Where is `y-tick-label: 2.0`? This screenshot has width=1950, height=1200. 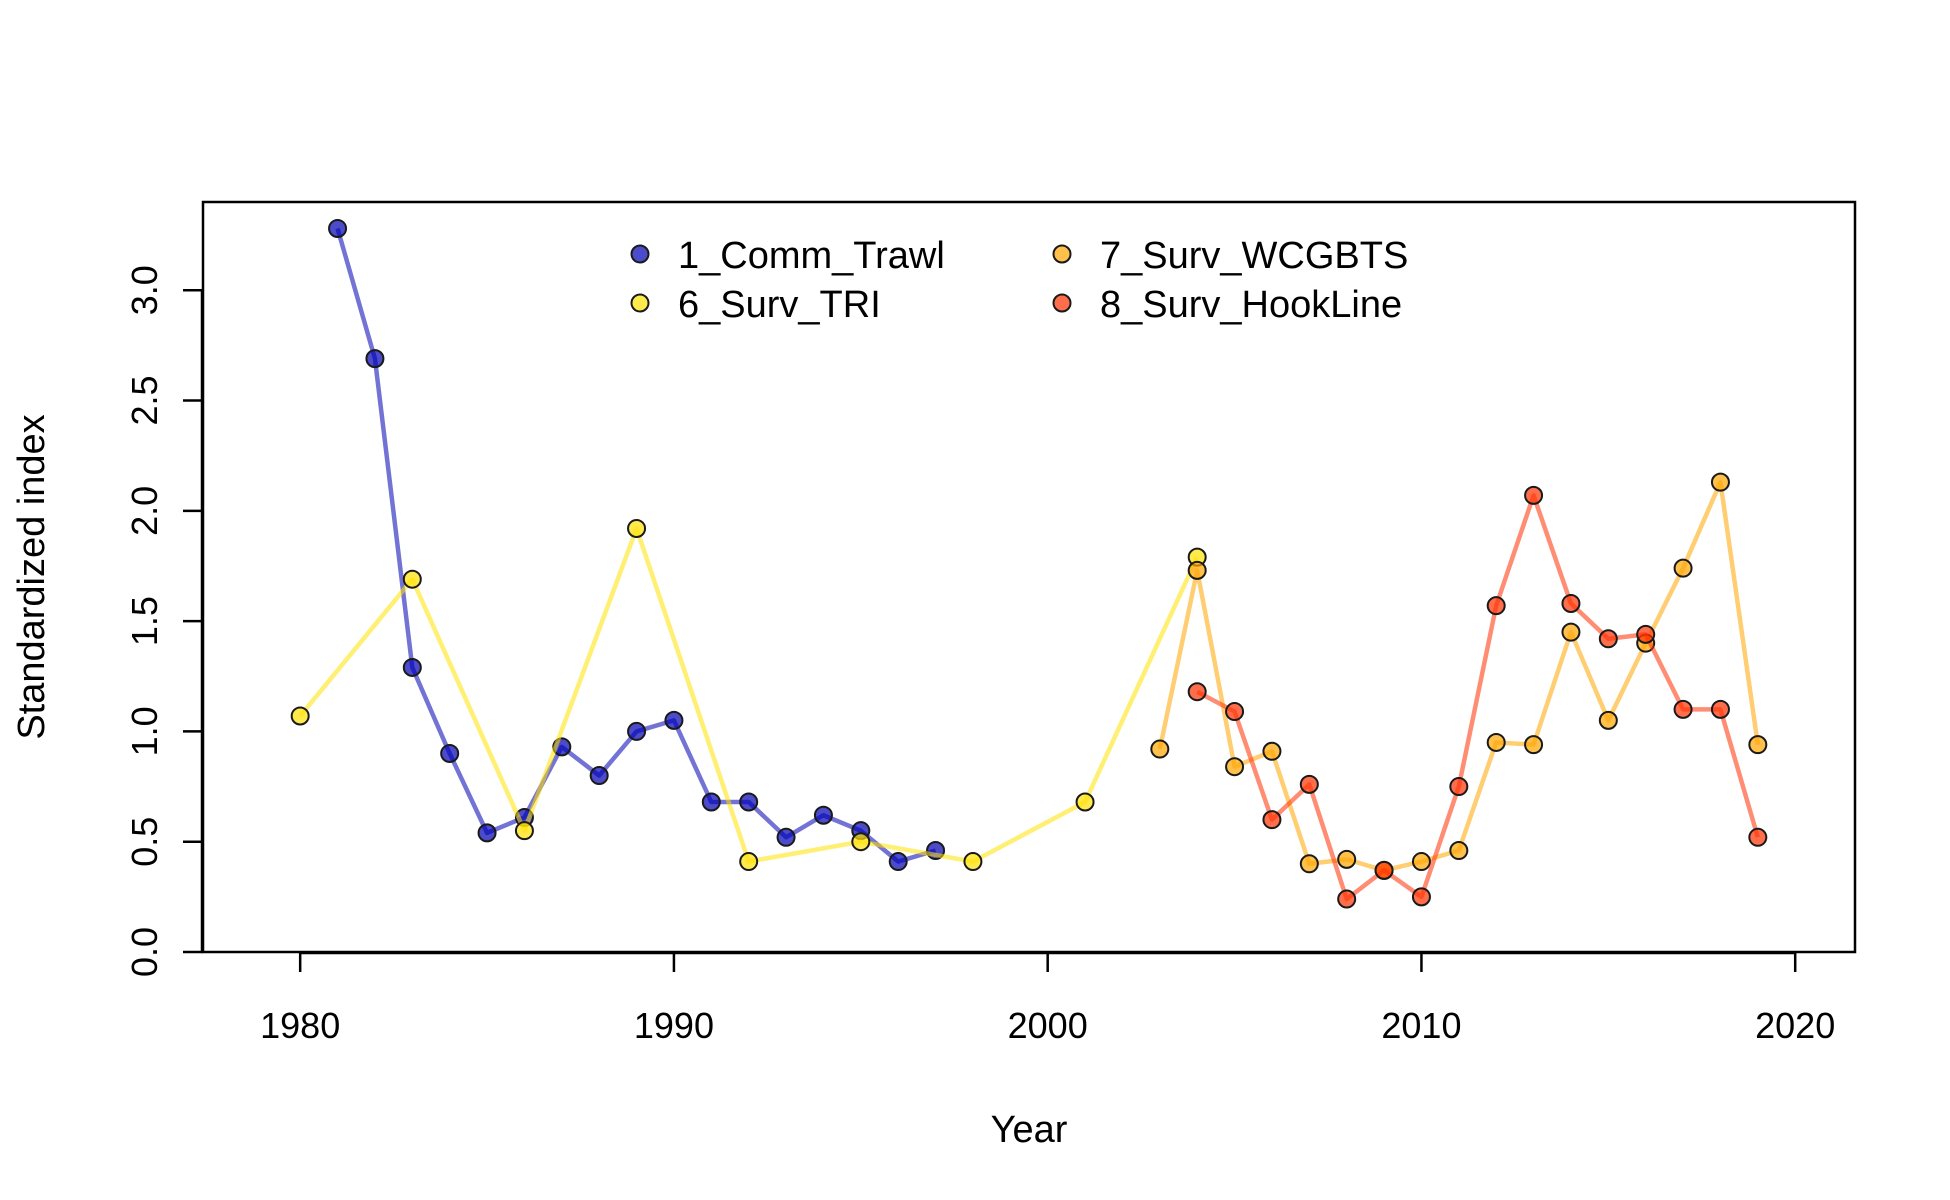 y-tick-label: 2.0 is located at coordinates (144, 511).